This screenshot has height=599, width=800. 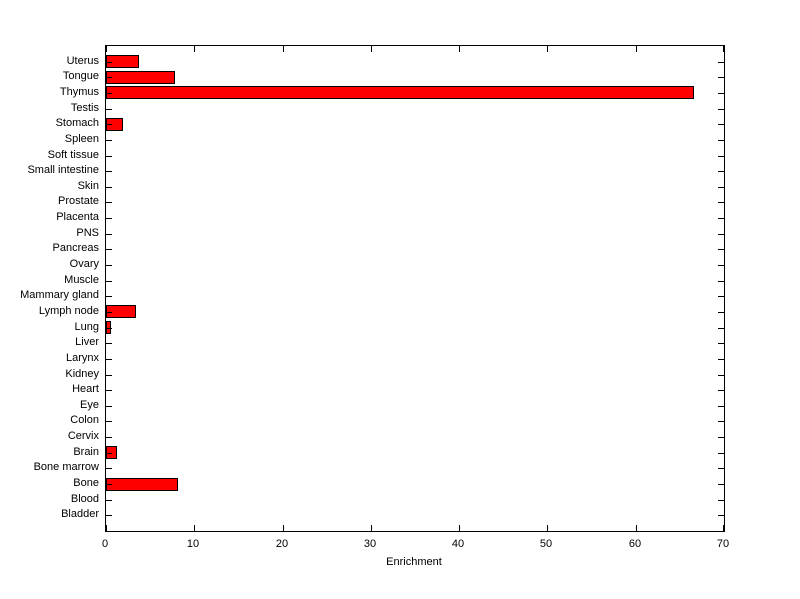 What do you see at coordinates (75, 248) in the screenshot?
I see `category-label-pancreas: Pancreas` at bounding box center [75, 248].